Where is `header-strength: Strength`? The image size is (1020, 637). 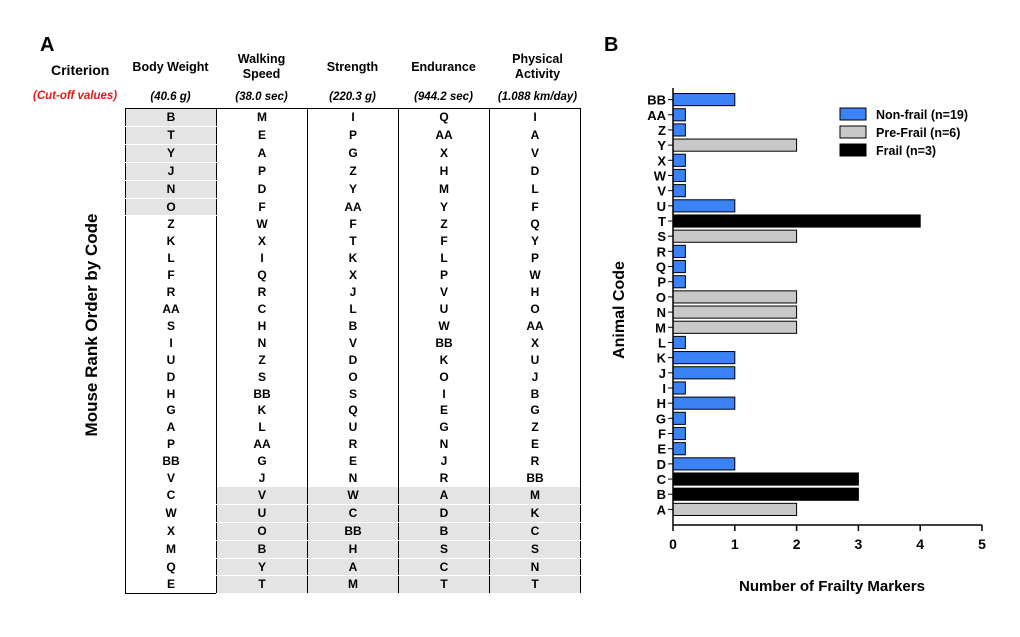
header-strength: Strength is located at coordinates (352, 67).